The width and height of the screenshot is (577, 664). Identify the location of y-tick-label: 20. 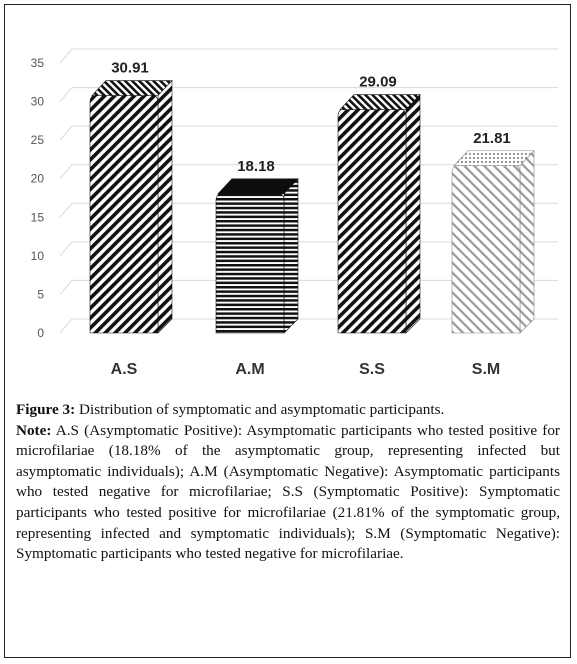
(38, 179).